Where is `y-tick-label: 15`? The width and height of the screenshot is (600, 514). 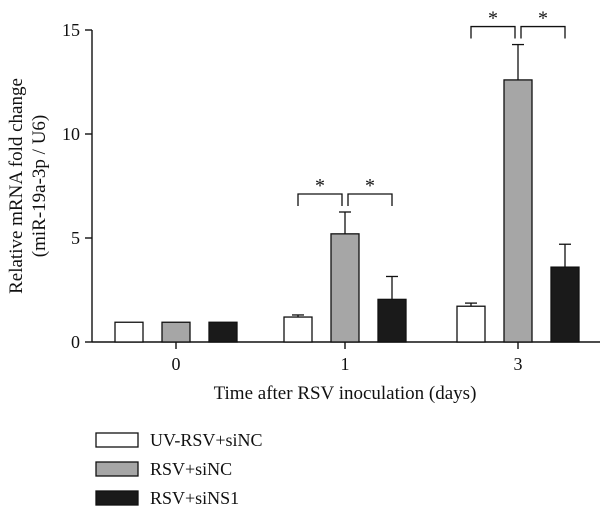 y-tick-label: 15 is located at coordinates (71, 30).